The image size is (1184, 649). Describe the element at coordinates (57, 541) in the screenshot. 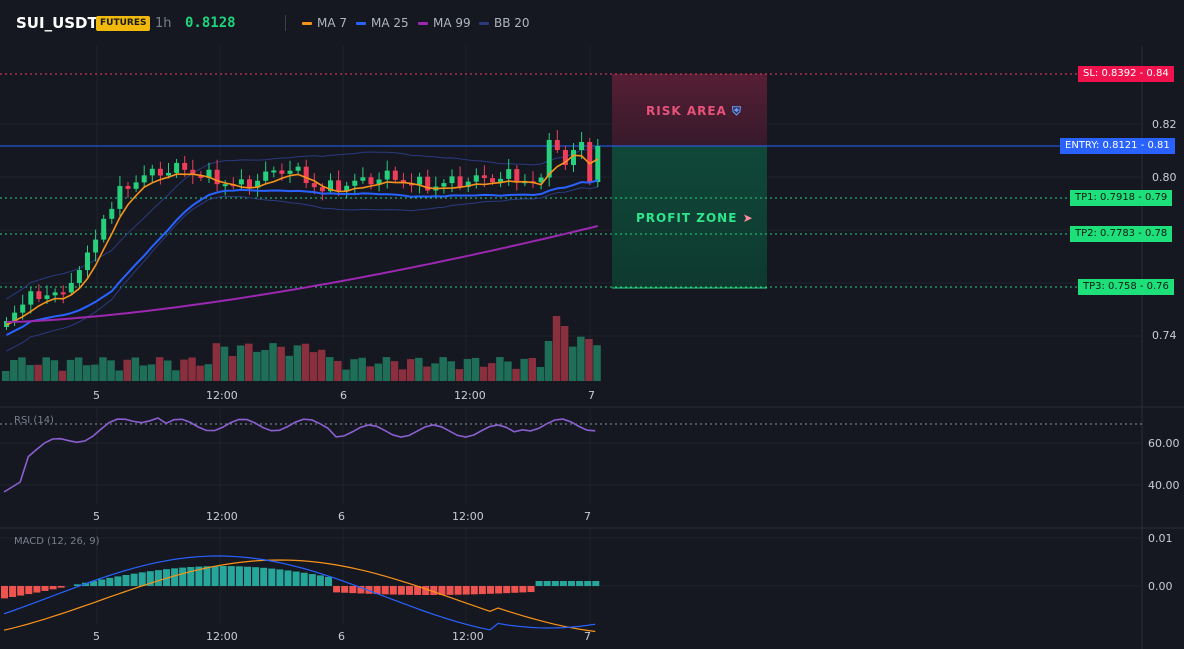

I see `macd-label: MACD (12, 26, 9)` at that location.